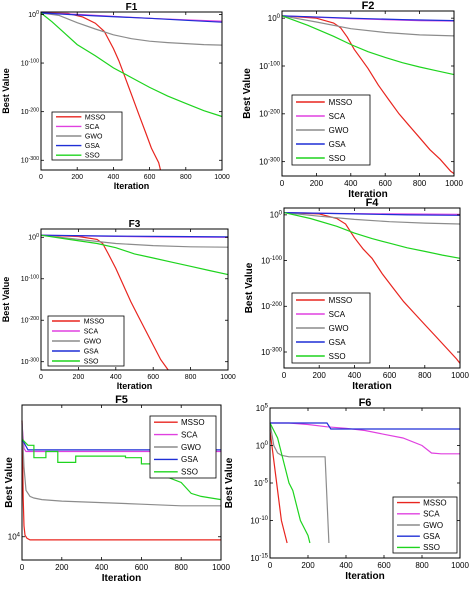 This screenshot has width=474, height=608. Describe the element at coordinates (259, 558) in the screenshot. I see `y-tick-label: 10-15` at that location.